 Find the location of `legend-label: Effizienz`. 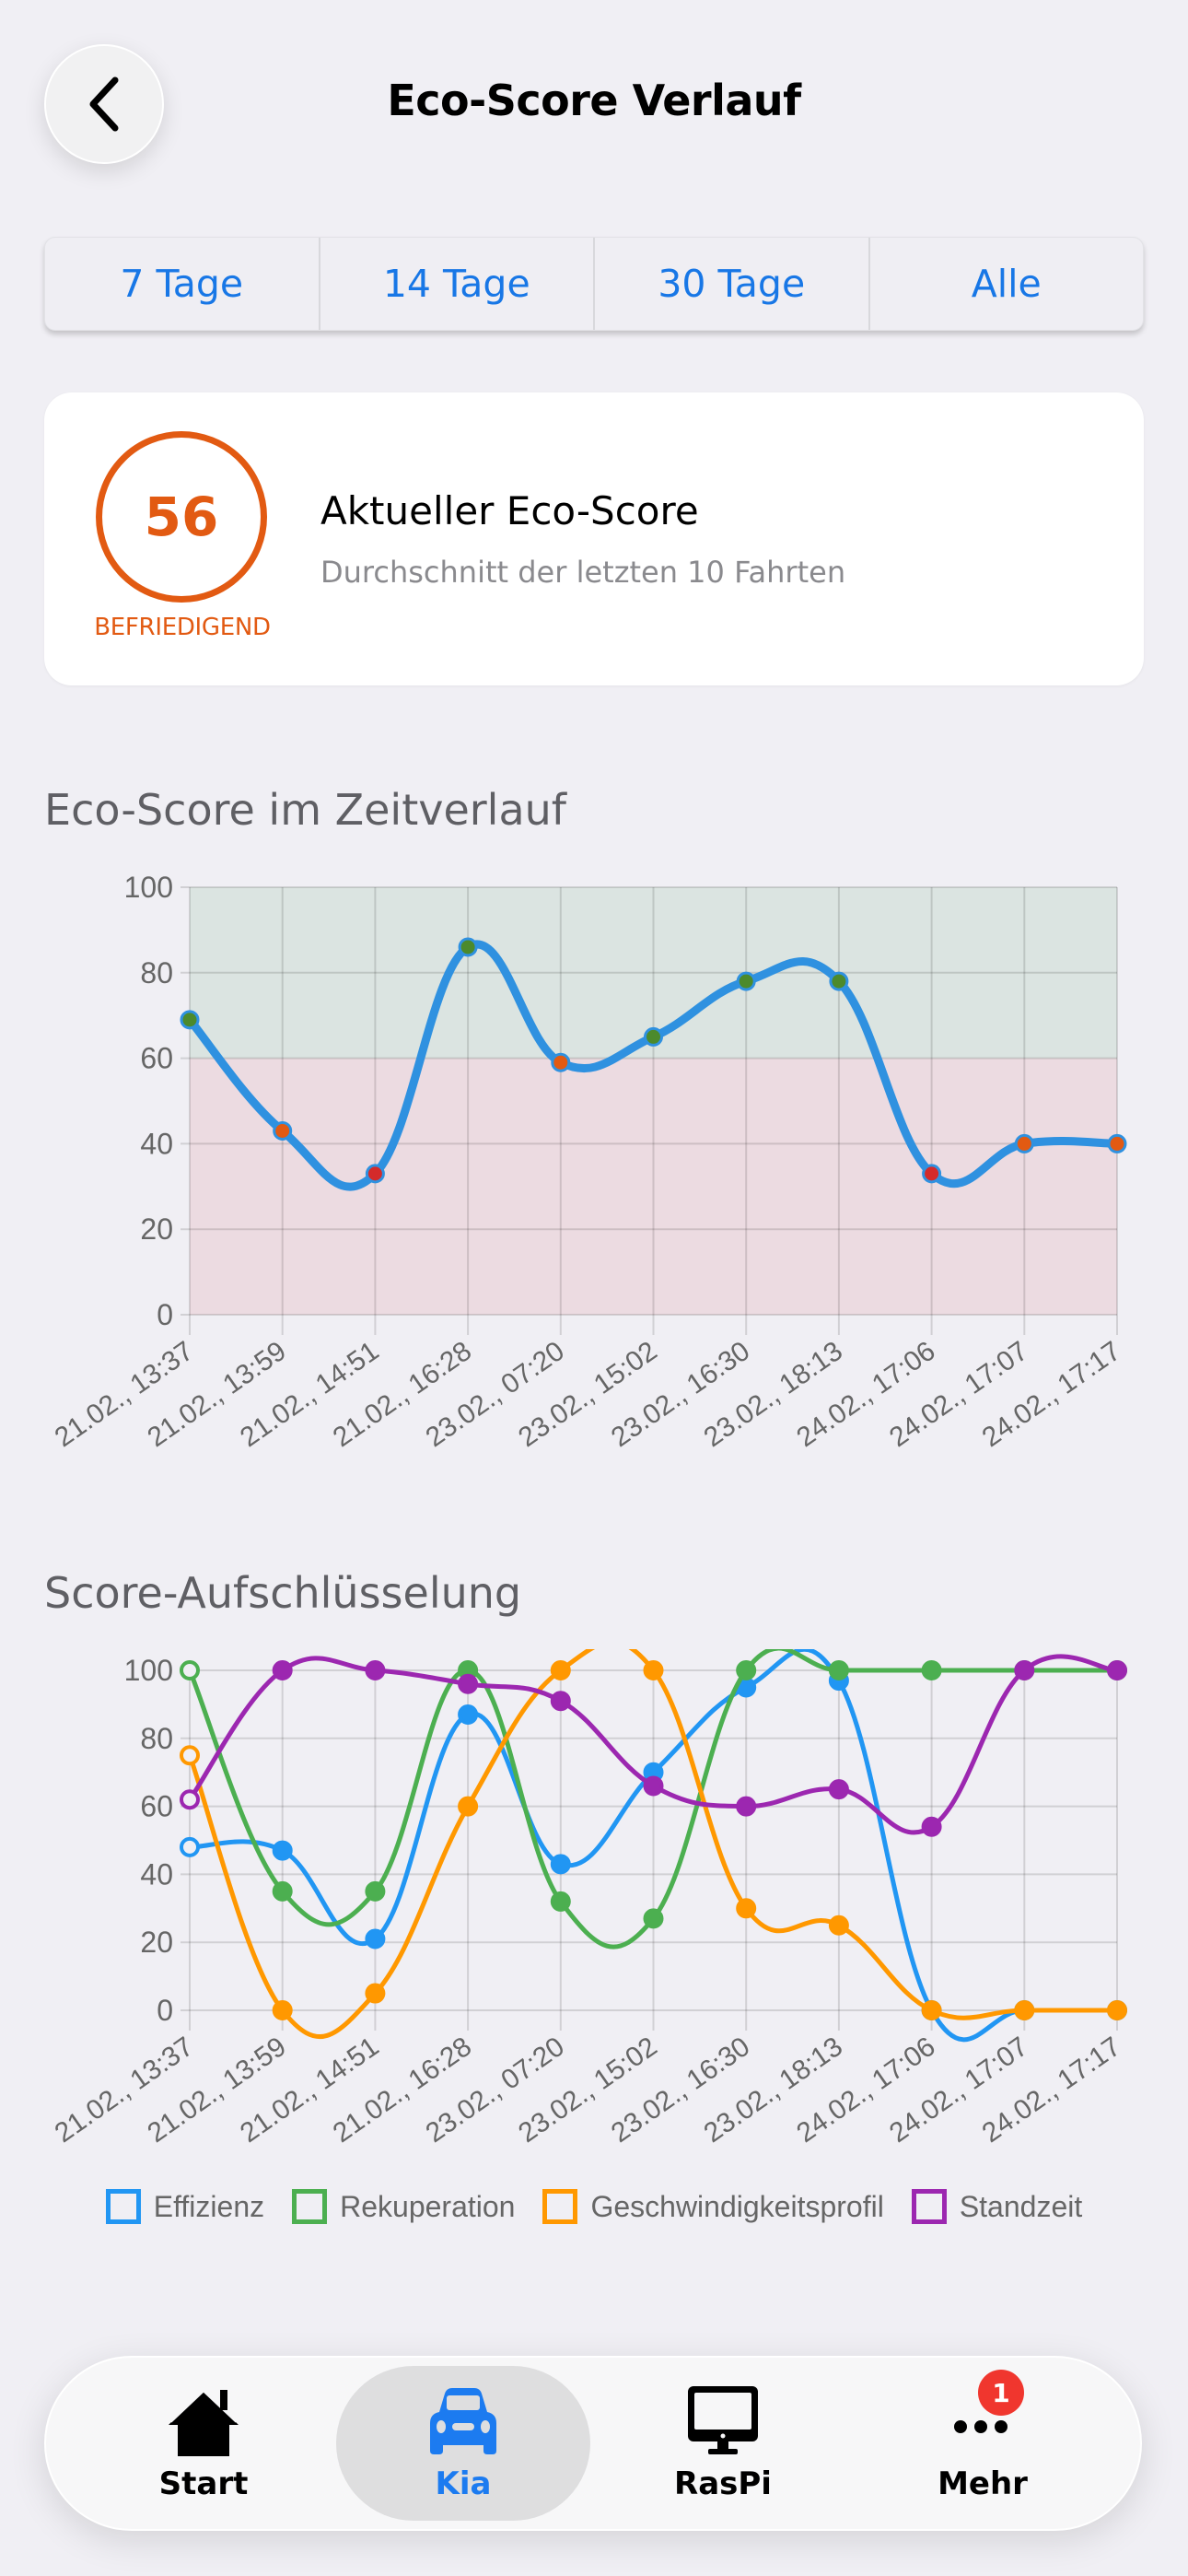

legend-label: Effizienz is located at coordinates (209, 2206).